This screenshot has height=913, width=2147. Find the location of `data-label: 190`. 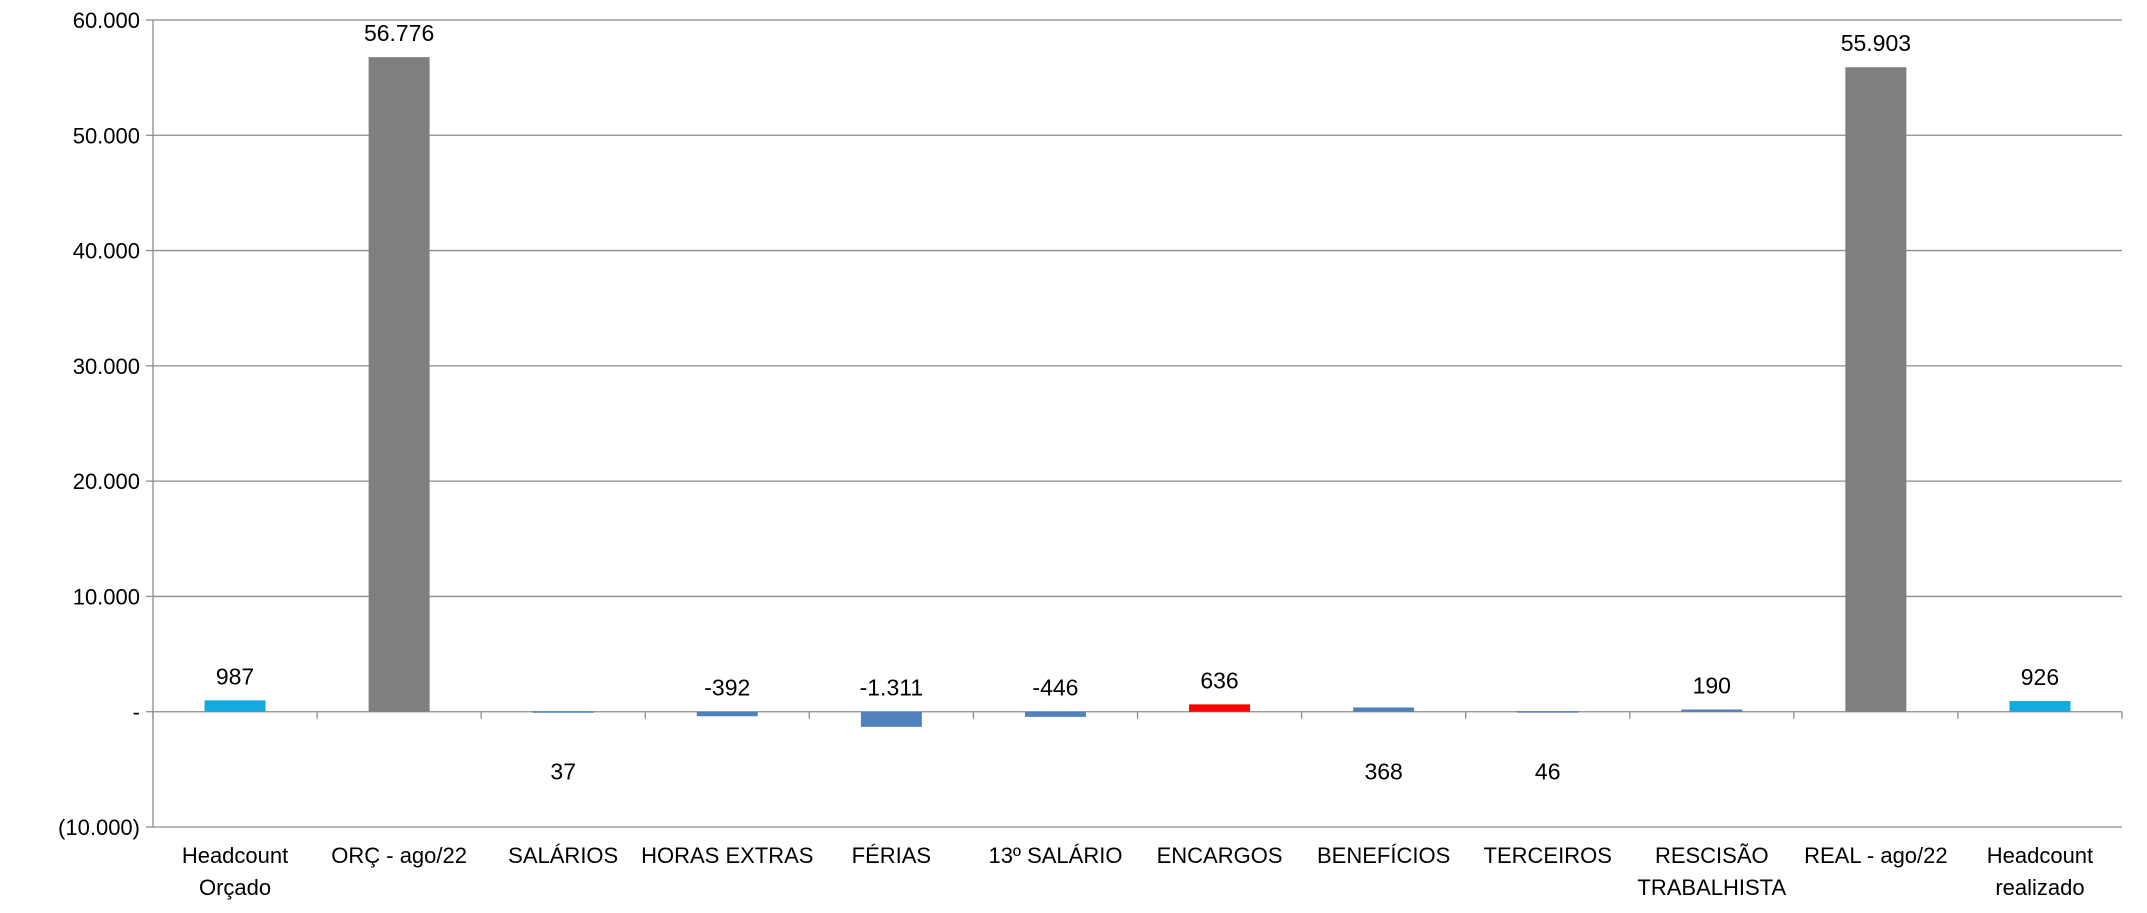

data-label: 190 is located at coordinates (1712, 686).